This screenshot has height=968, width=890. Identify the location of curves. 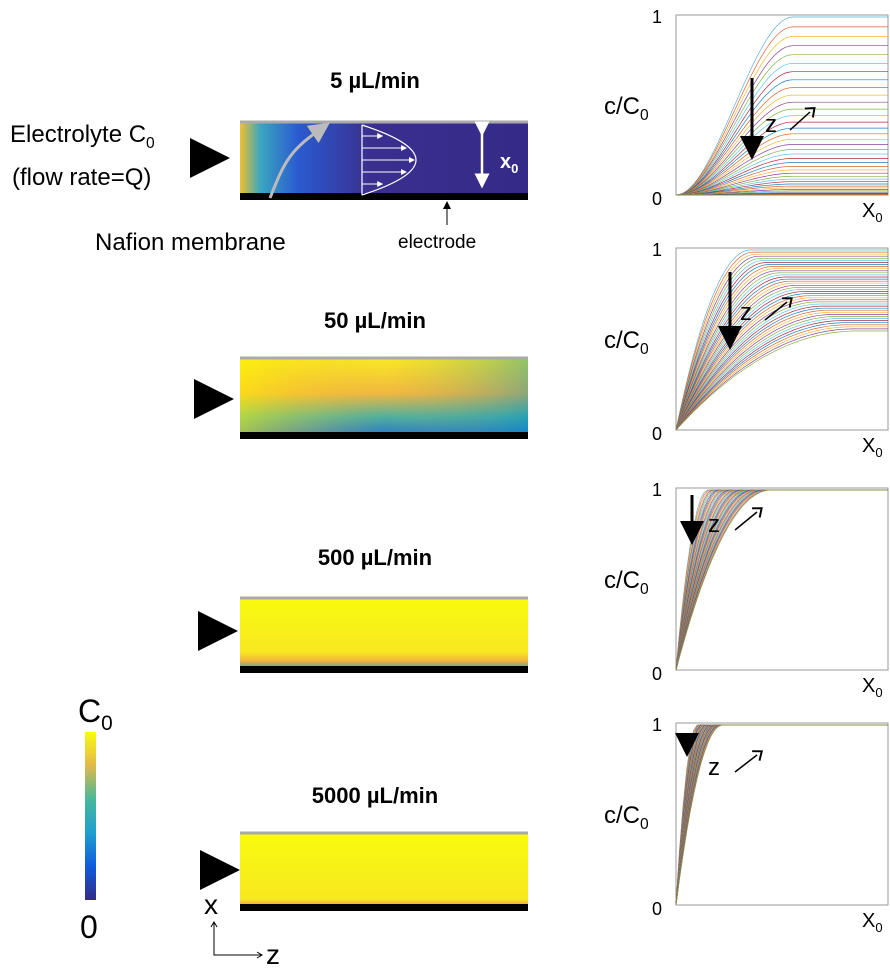
(781, 815).